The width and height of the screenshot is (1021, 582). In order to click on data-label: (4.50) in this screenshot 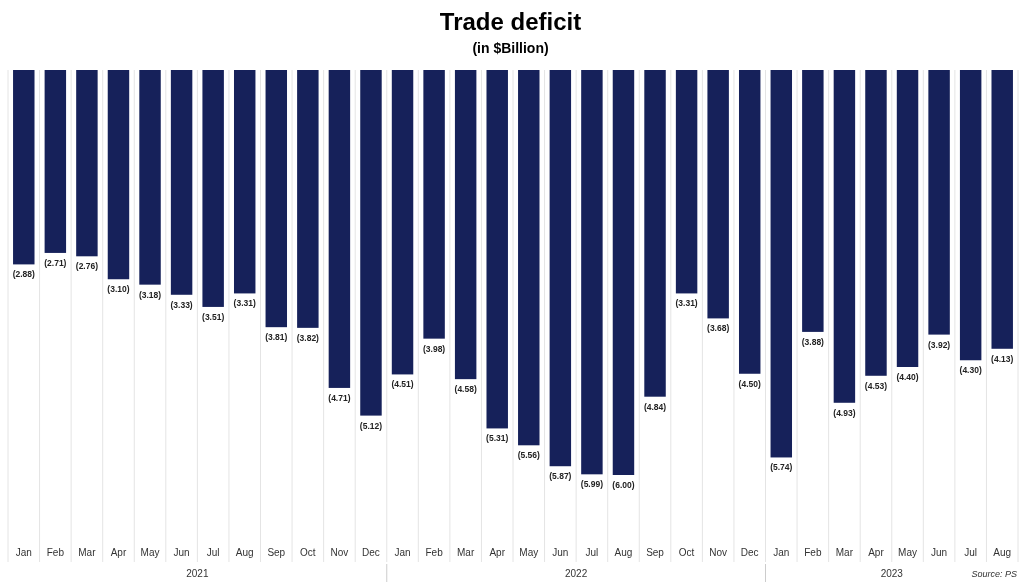, I will do `click(749, 383)`.